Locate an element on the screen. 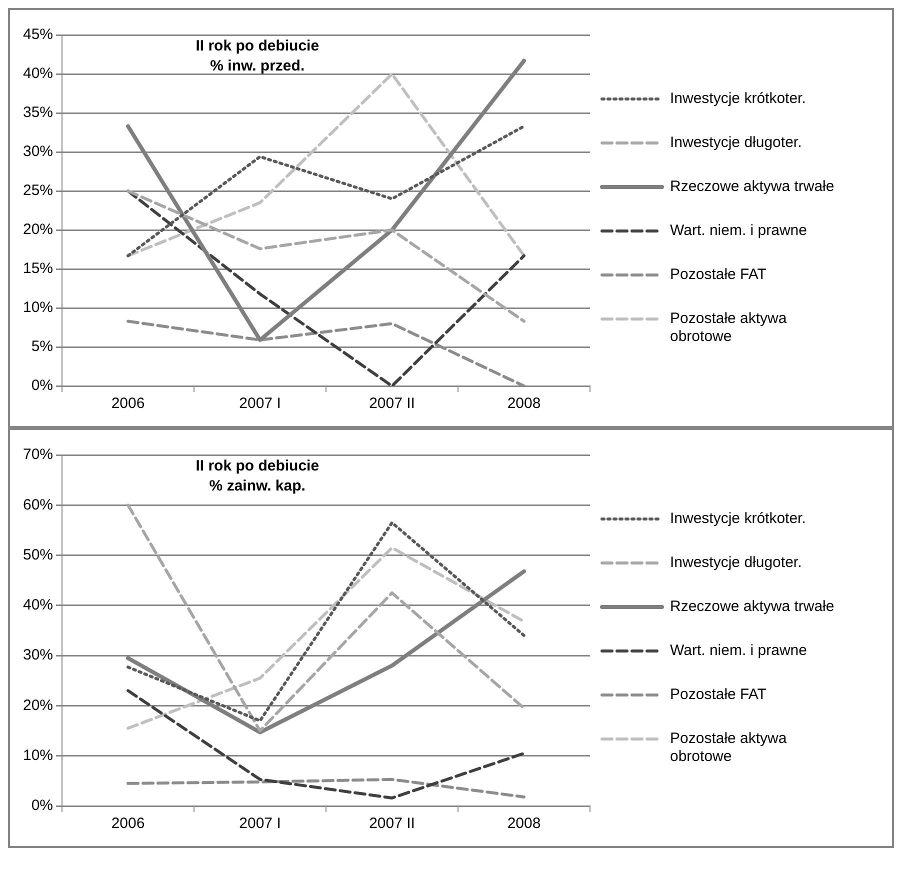 The width and height of the screenshot is (906, 878). y-tick-label: 45% is located at coordinates (38, 35).